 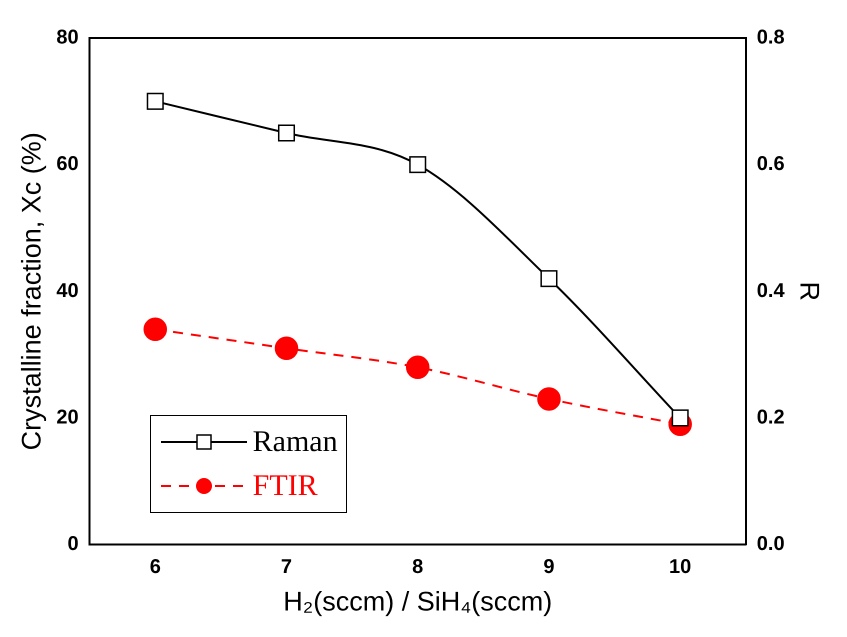 I want to click on y2-tick-label: 0.2, so click(x=770, y=417).